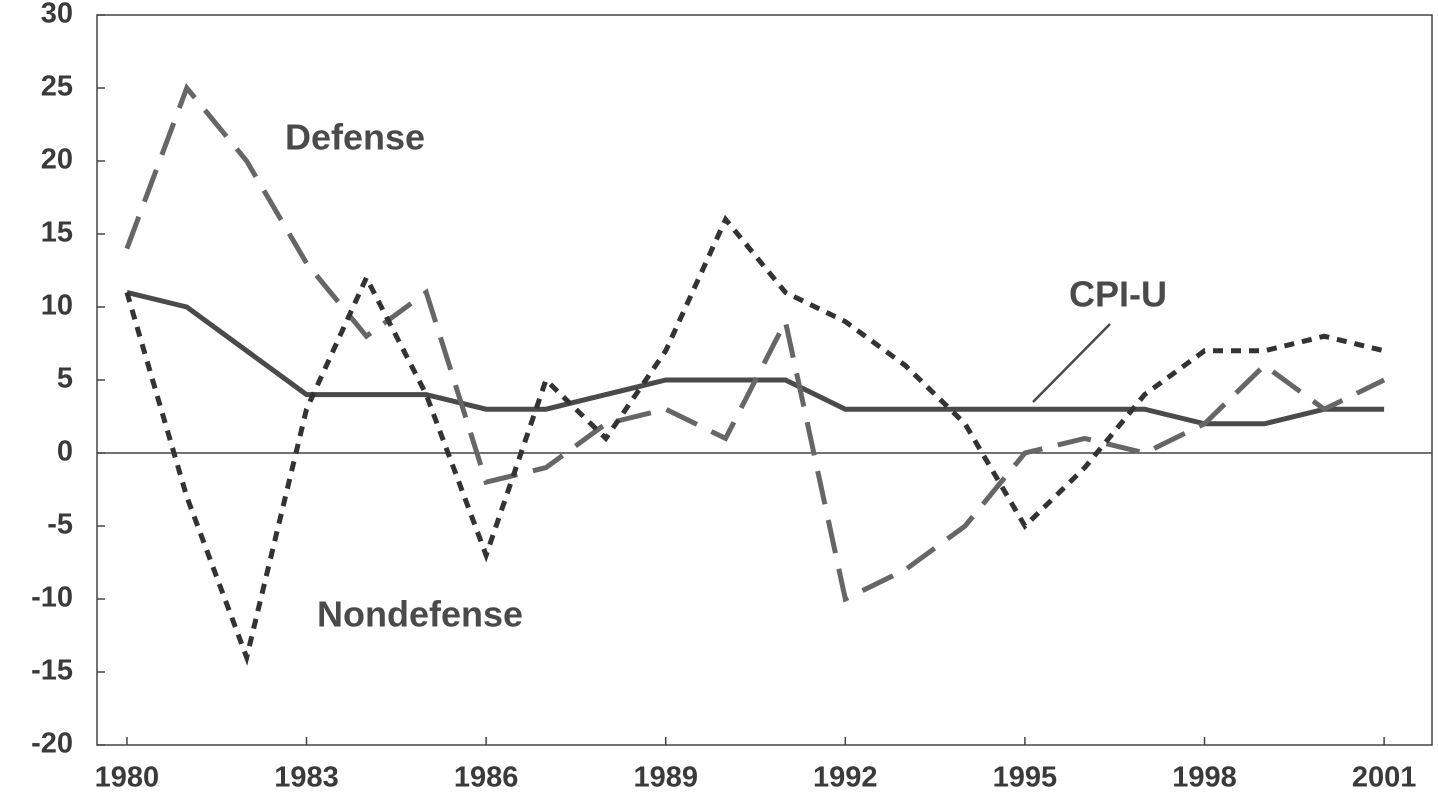 Image resolution: width=1438 pixels, height=804 pixels. What do you see at coordinates (1025, 778) in the screenshot?
I see `x-tick-label: 1995` at bounding box center [1025, 778].